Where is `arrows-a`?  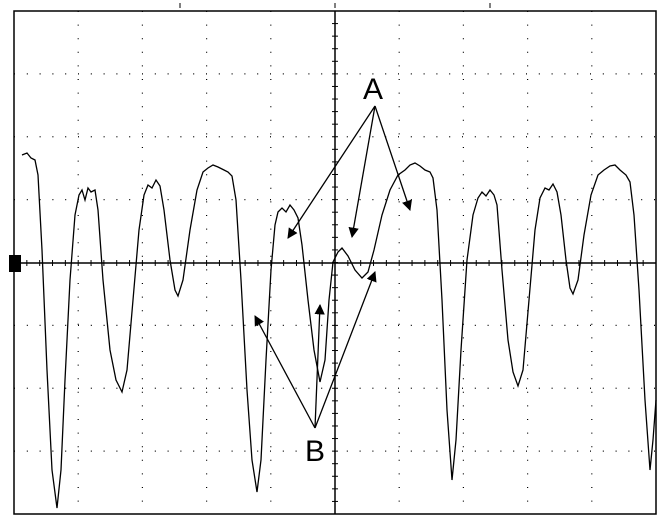 arrows-a is located at coordinates (349, 172).